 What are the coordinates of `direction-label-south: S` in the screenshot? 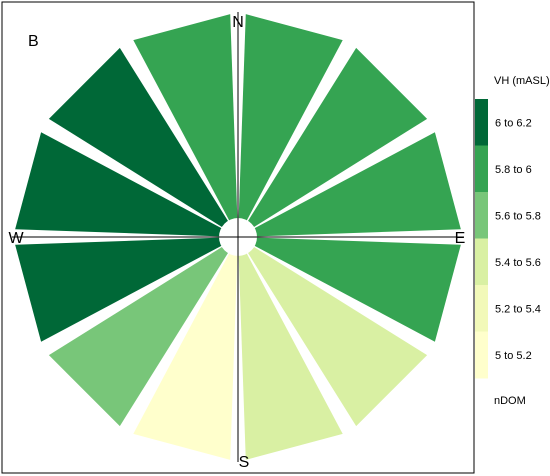 It's located at (244, 462).